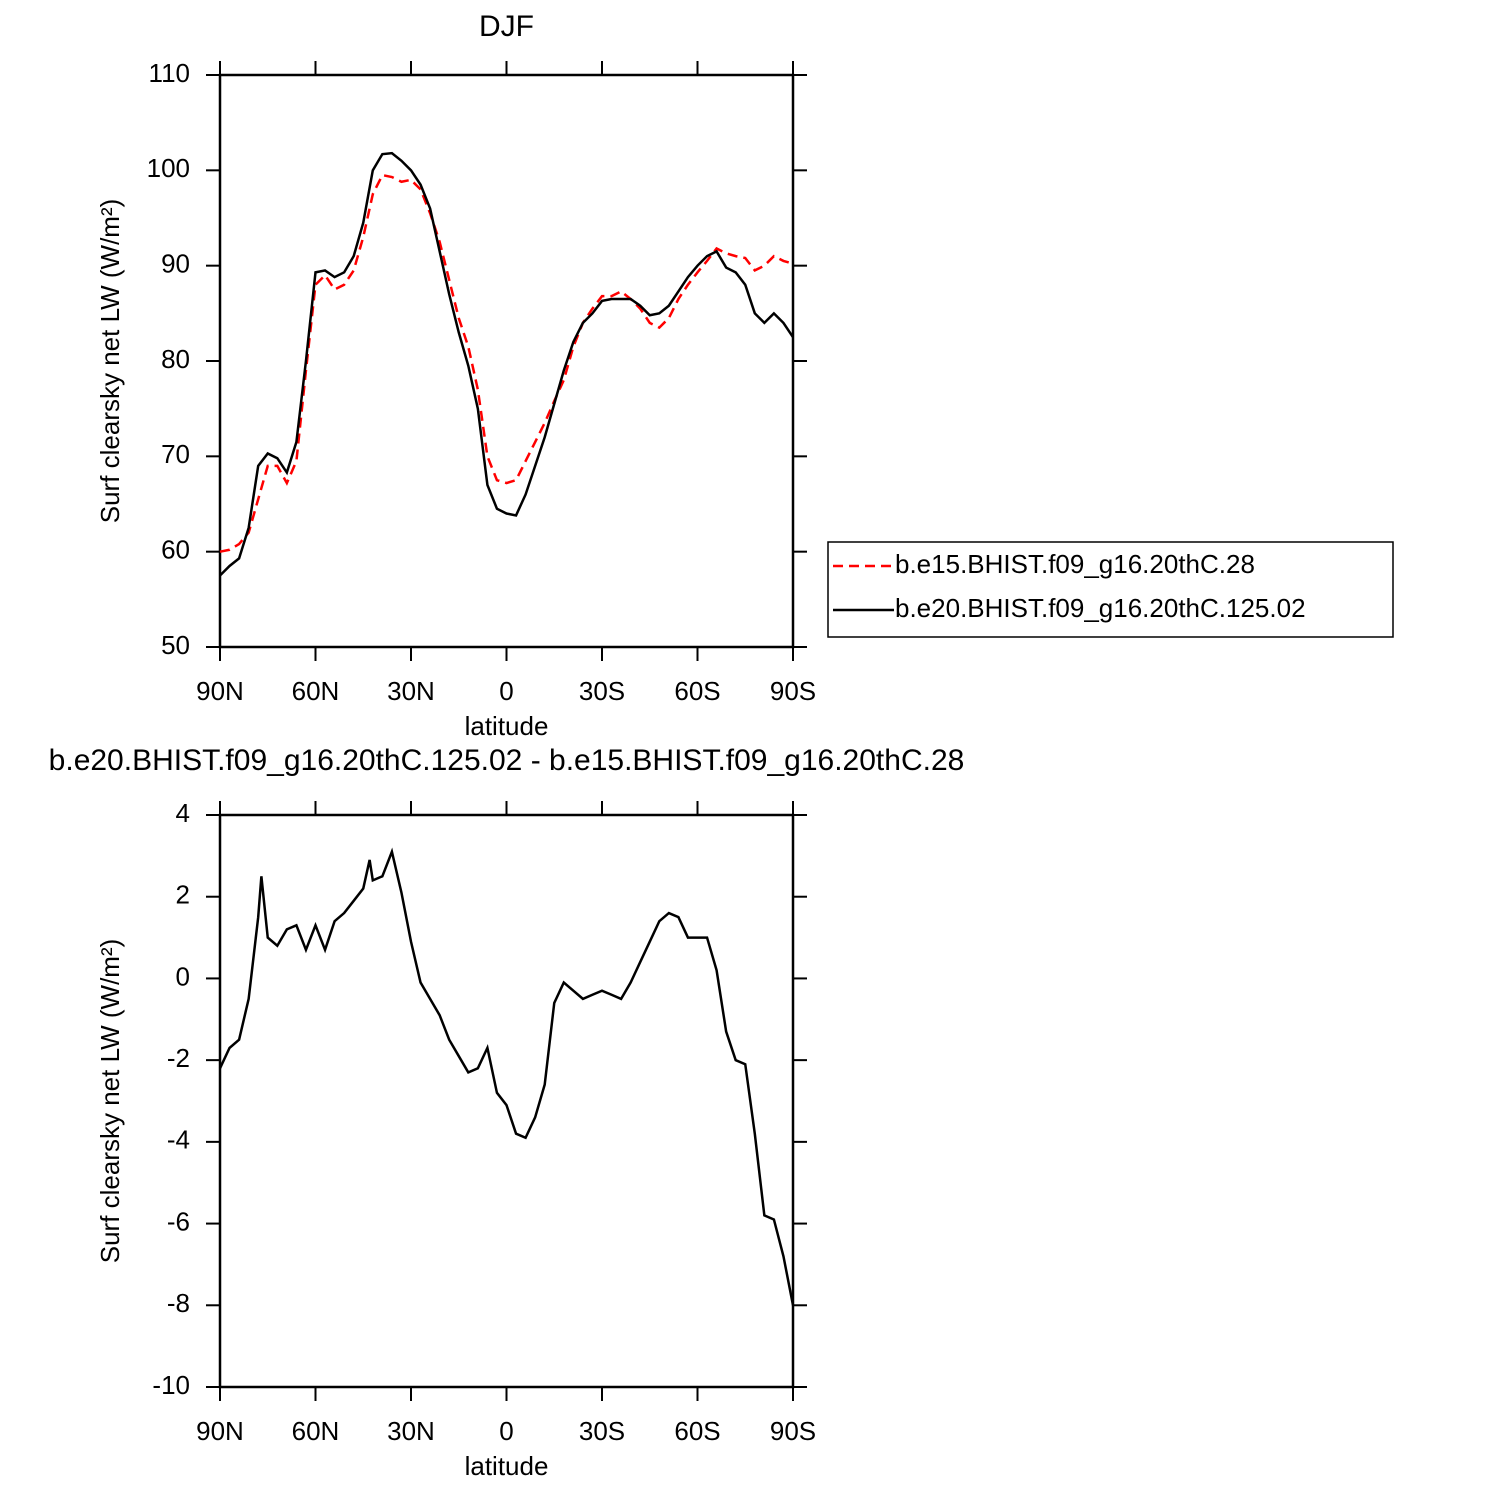  I want to click on y-tick-label: -4, so click(178, 1140).